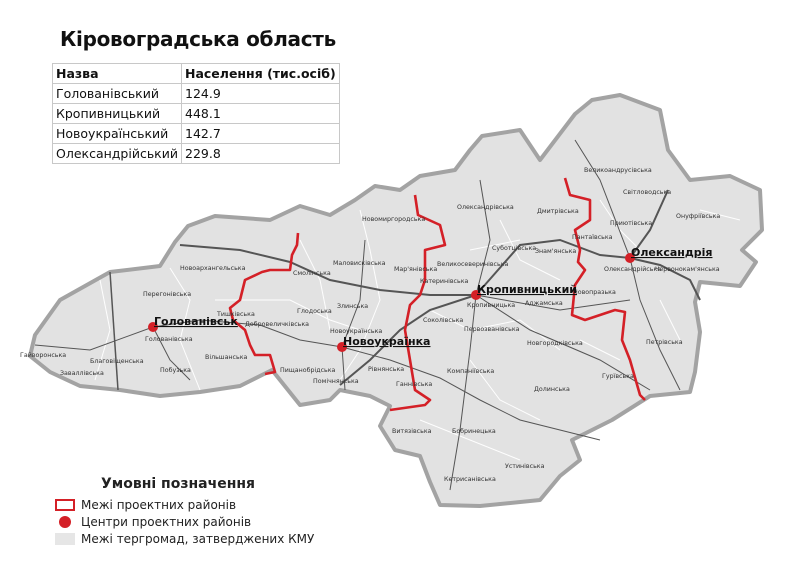 Image resolution: width=800 pixels, height=566 pixels. I want to click on cell-population: 124.9, so click(260, 93).